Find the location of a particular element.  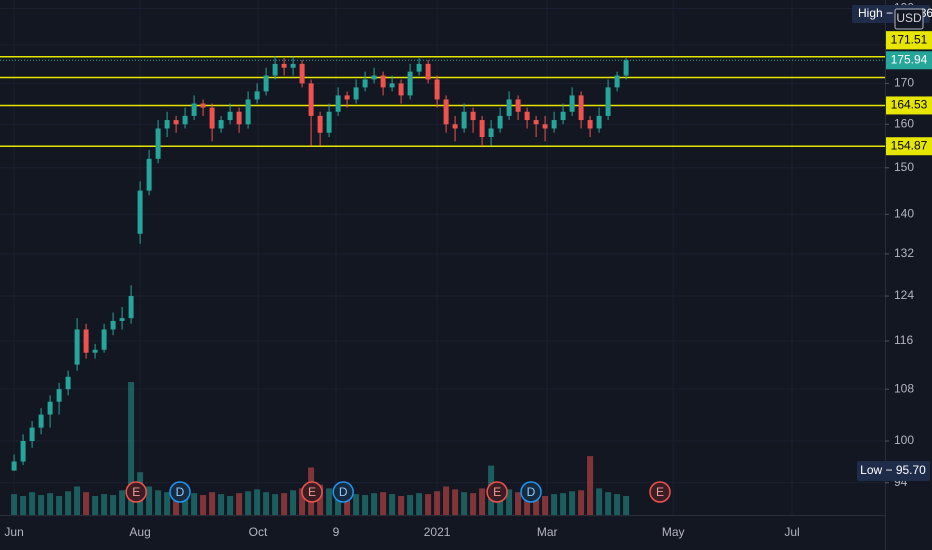

low-label: Low − 95.70 is located at coordinates (893, 470).